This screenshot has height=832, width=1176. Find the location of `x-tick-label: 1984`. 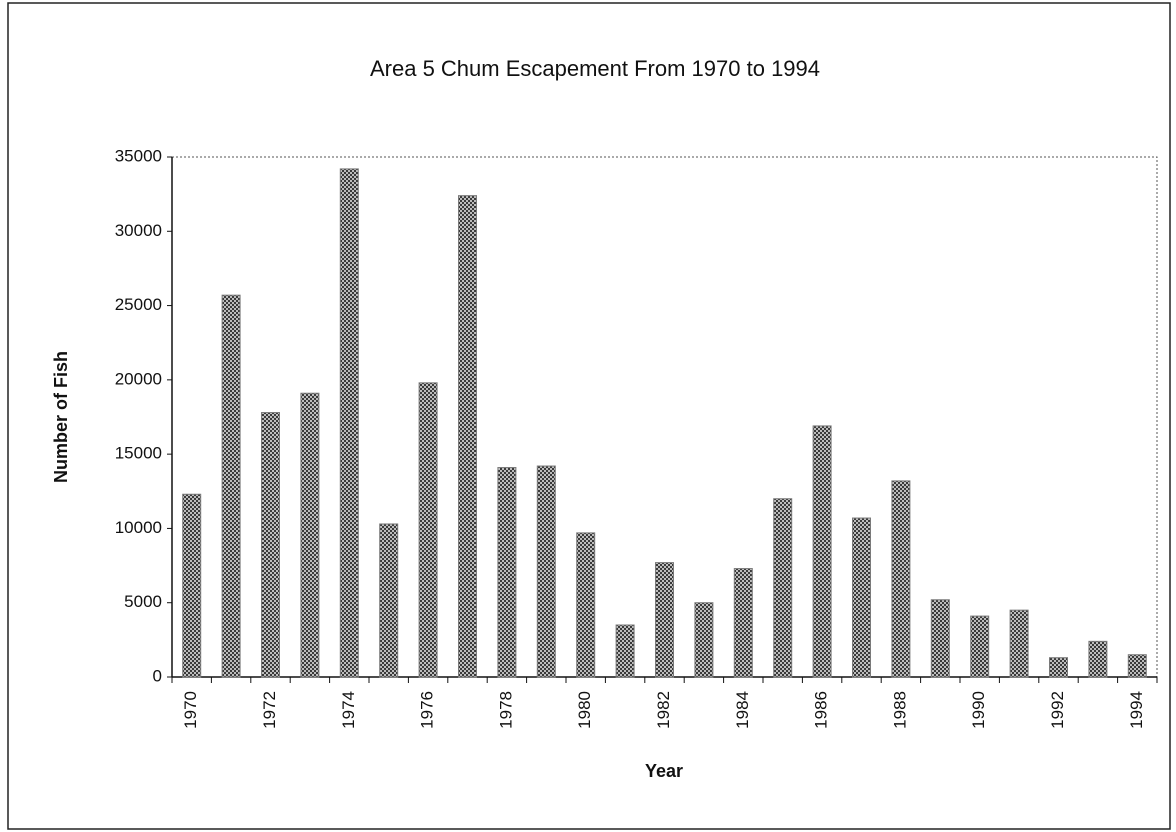

x-tick-label: 1984 is located at coordinates (742, 710).